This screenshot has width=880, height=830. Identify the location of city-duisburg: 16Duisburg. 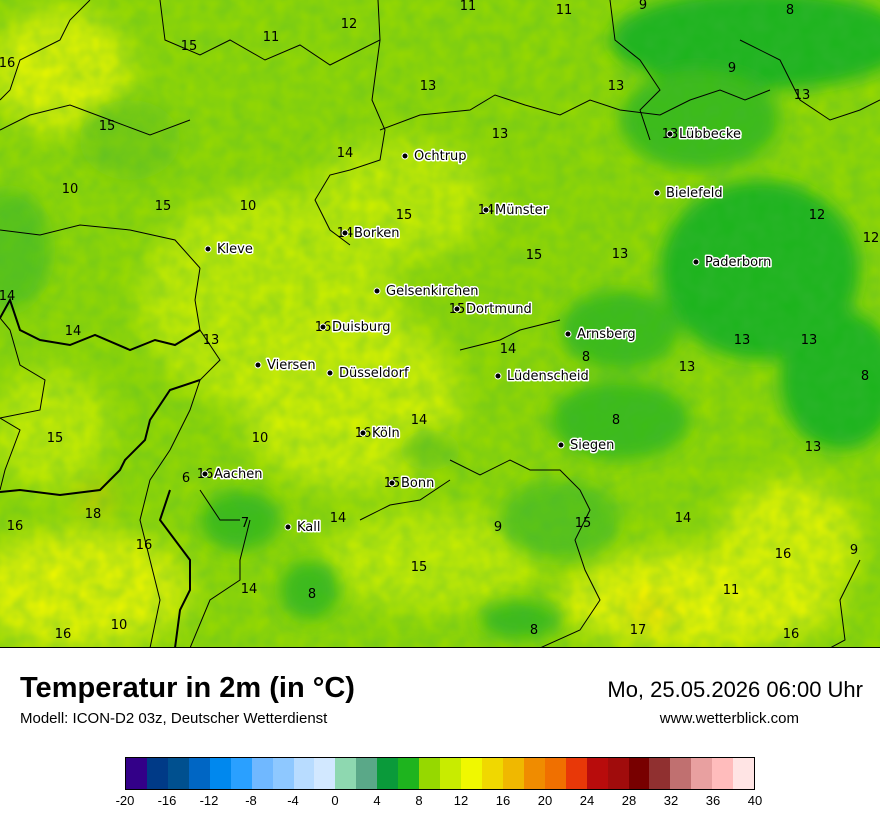
(353, 328).